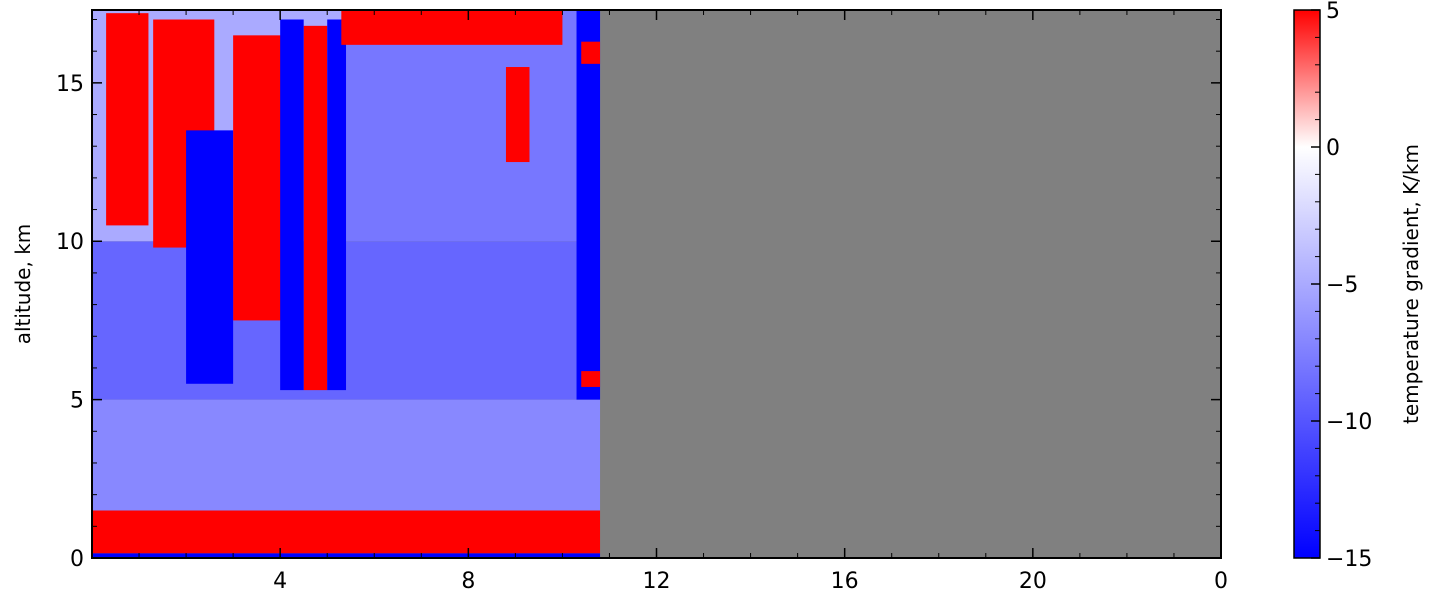  What do you see at coordinates (657, 581) in the screenshot?
I see `x-tick-label: 12` at bounding box center [657, 581].